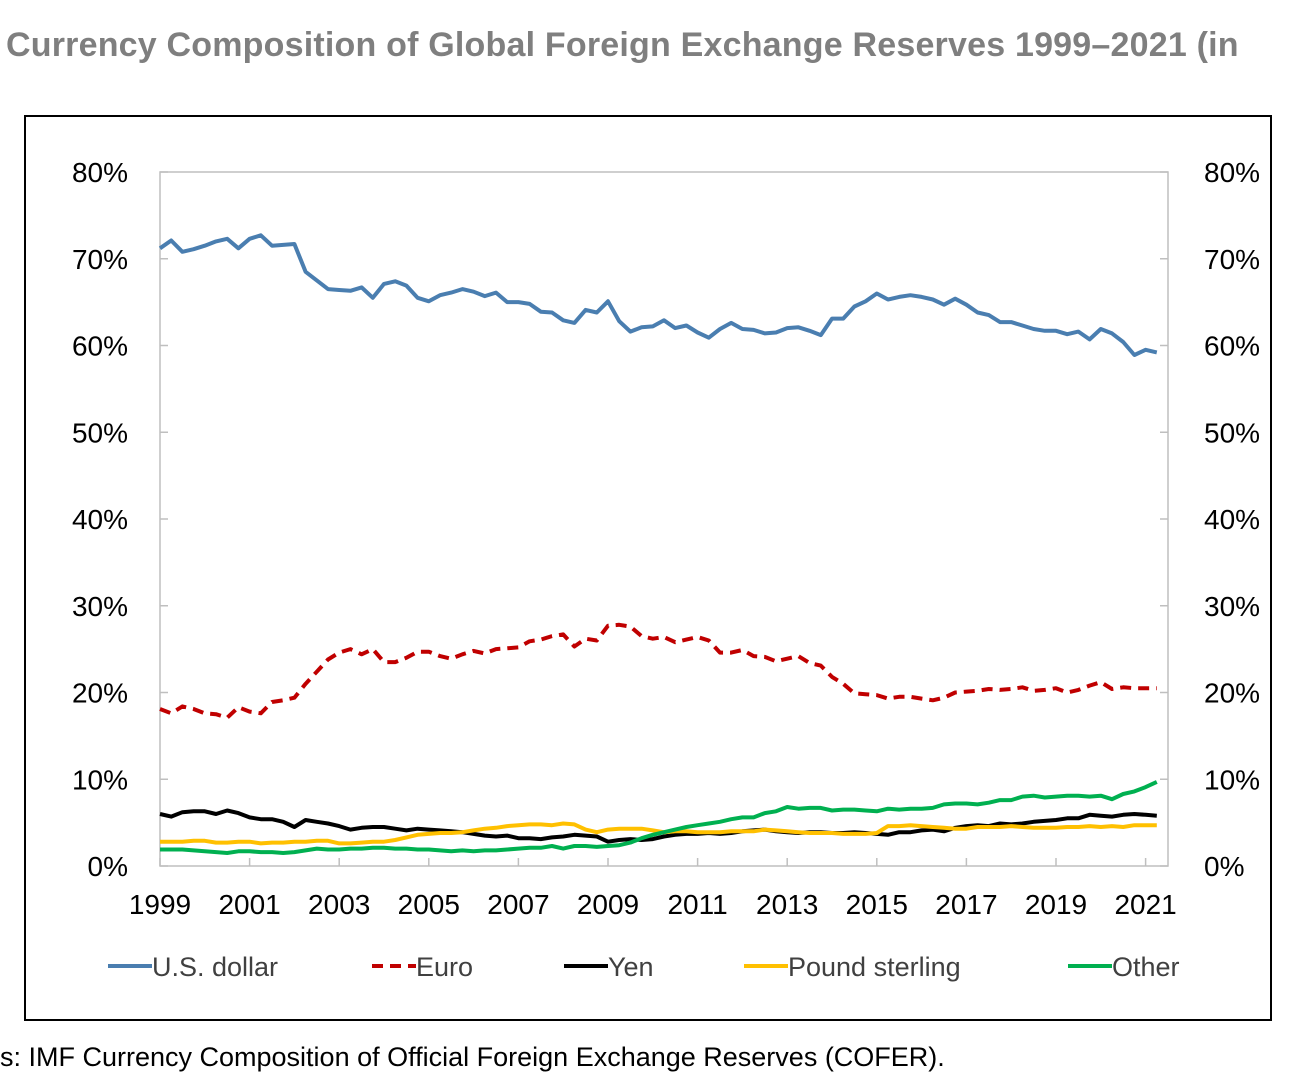  I want to click on x-tick-label: 2013, so click(787, 904).